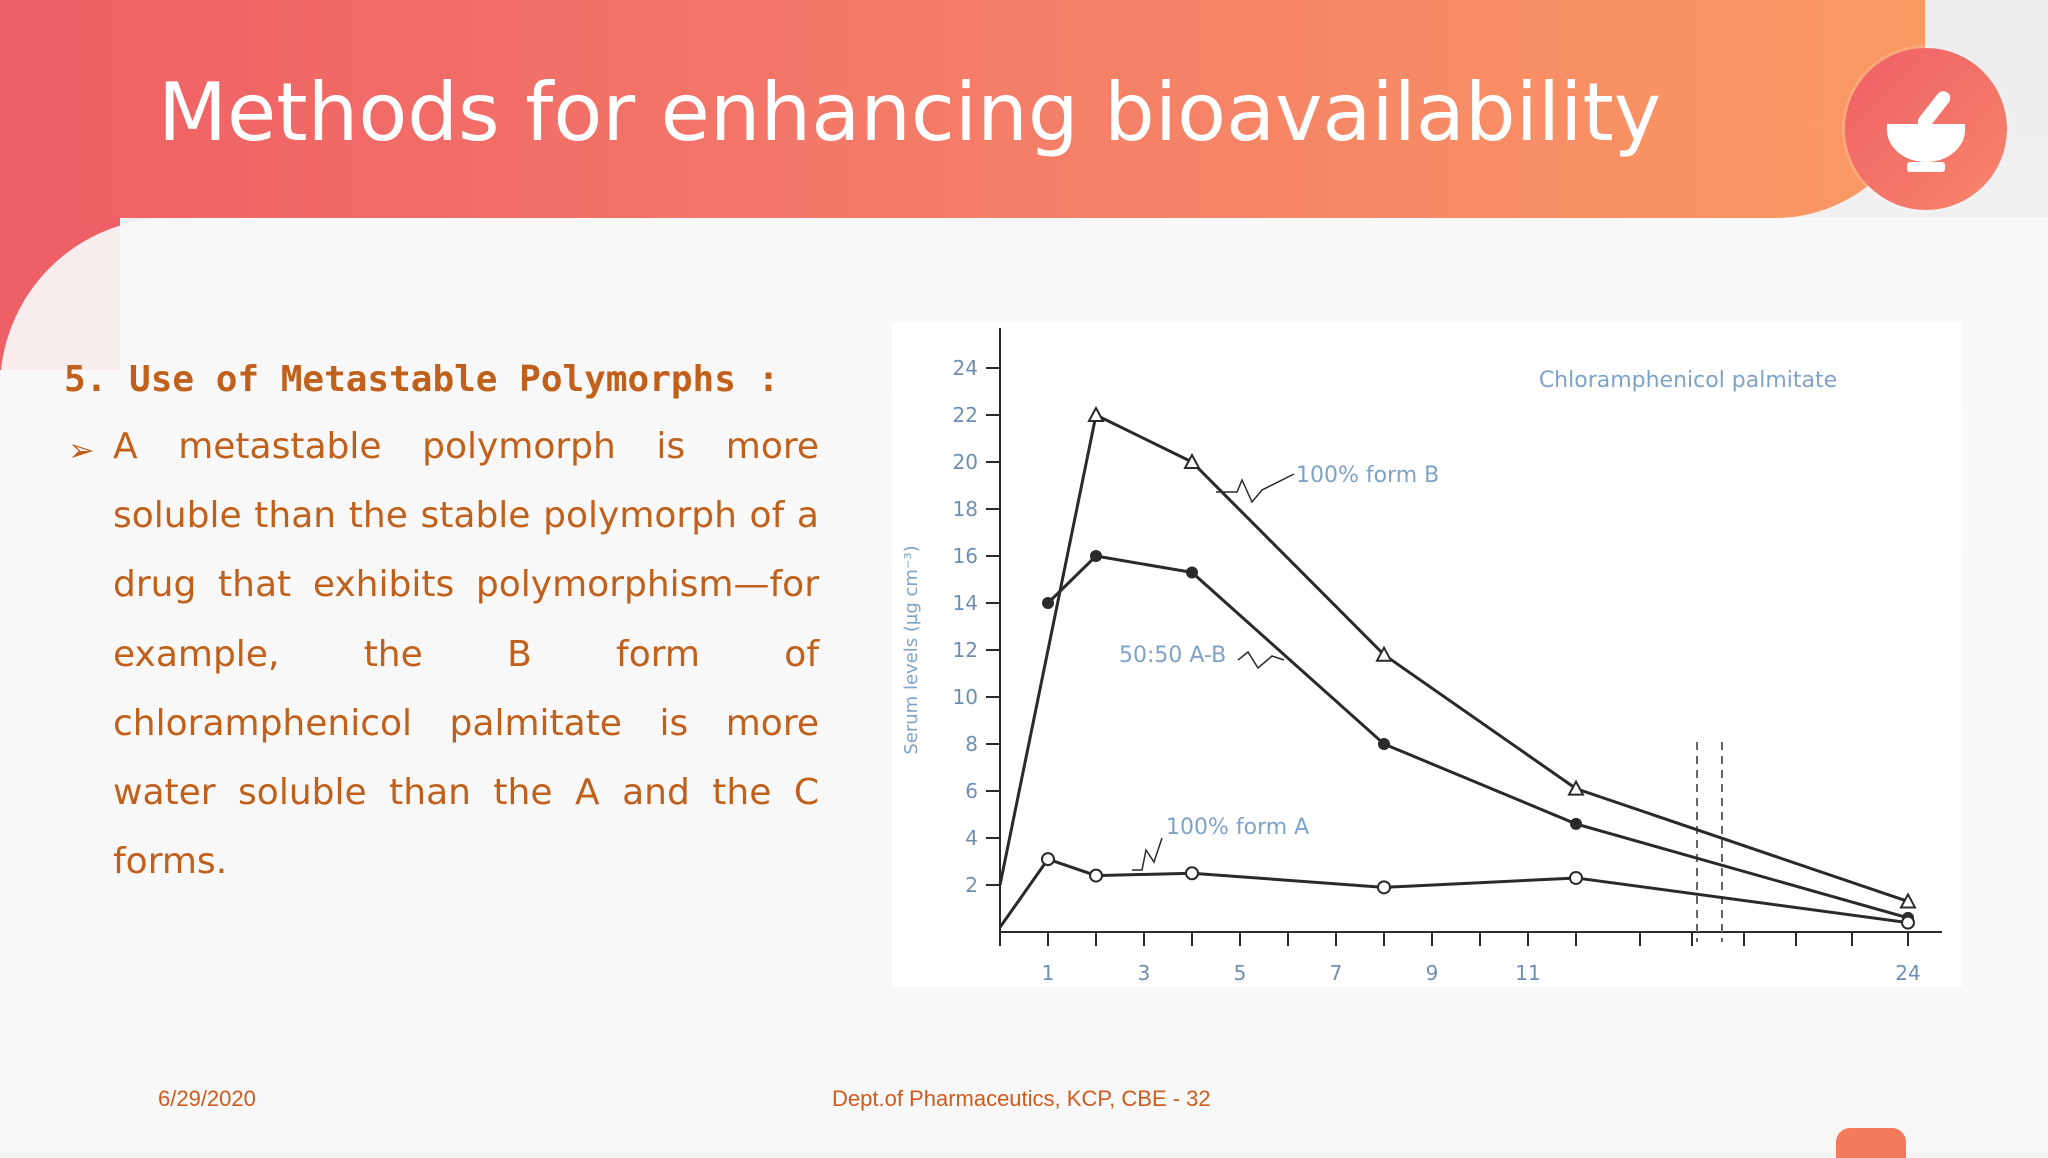  I want to click on y-tick-label: 6, so click(971, 791).